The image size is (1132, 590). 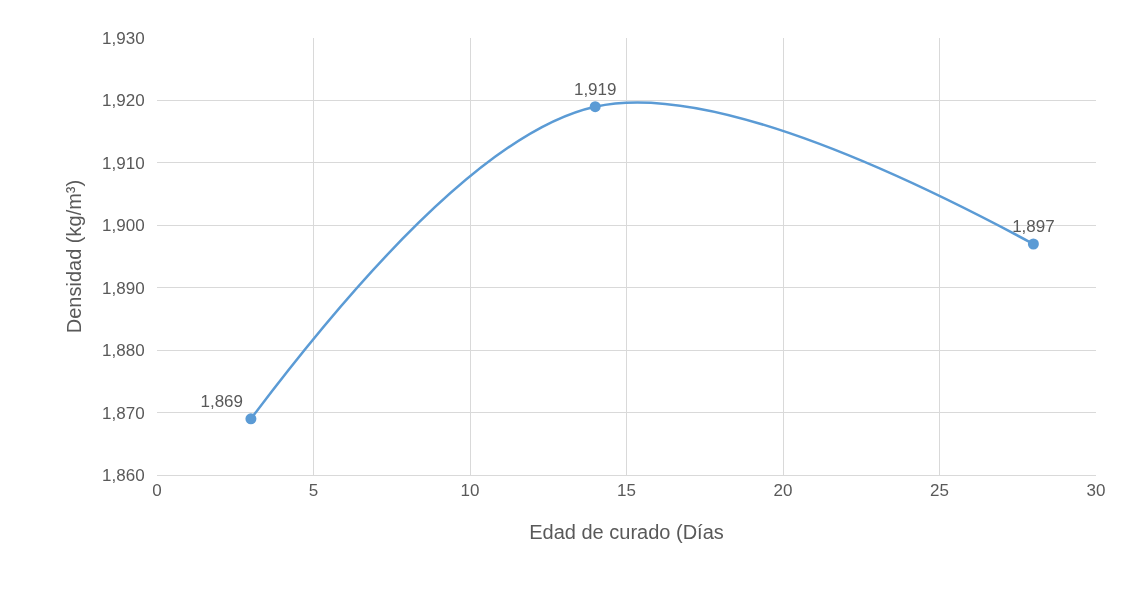 I want to click on y-tick-label: 1,870, so click(x=123, y=413).